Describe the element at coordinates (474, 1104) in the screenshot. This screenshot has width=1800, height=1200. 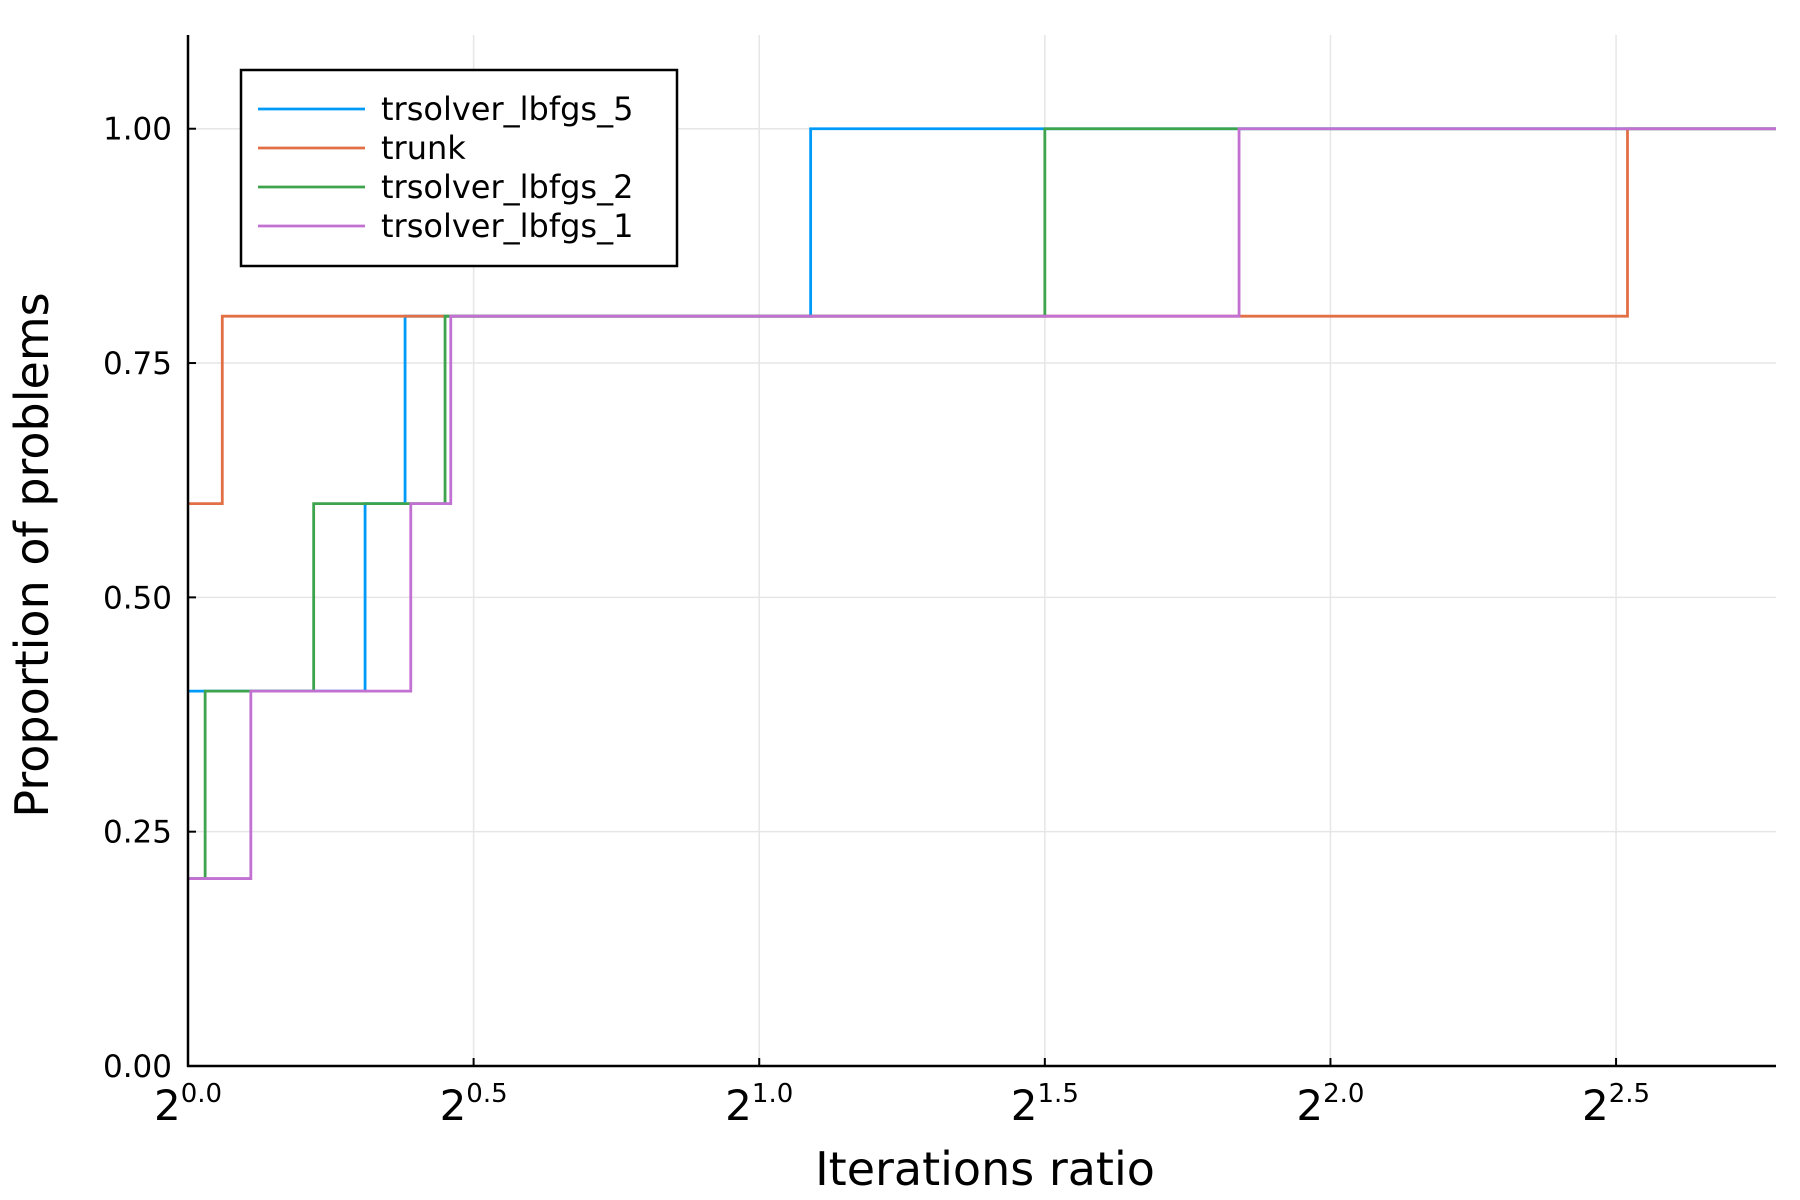
I see `x-tick-label: 20.5` at that location.